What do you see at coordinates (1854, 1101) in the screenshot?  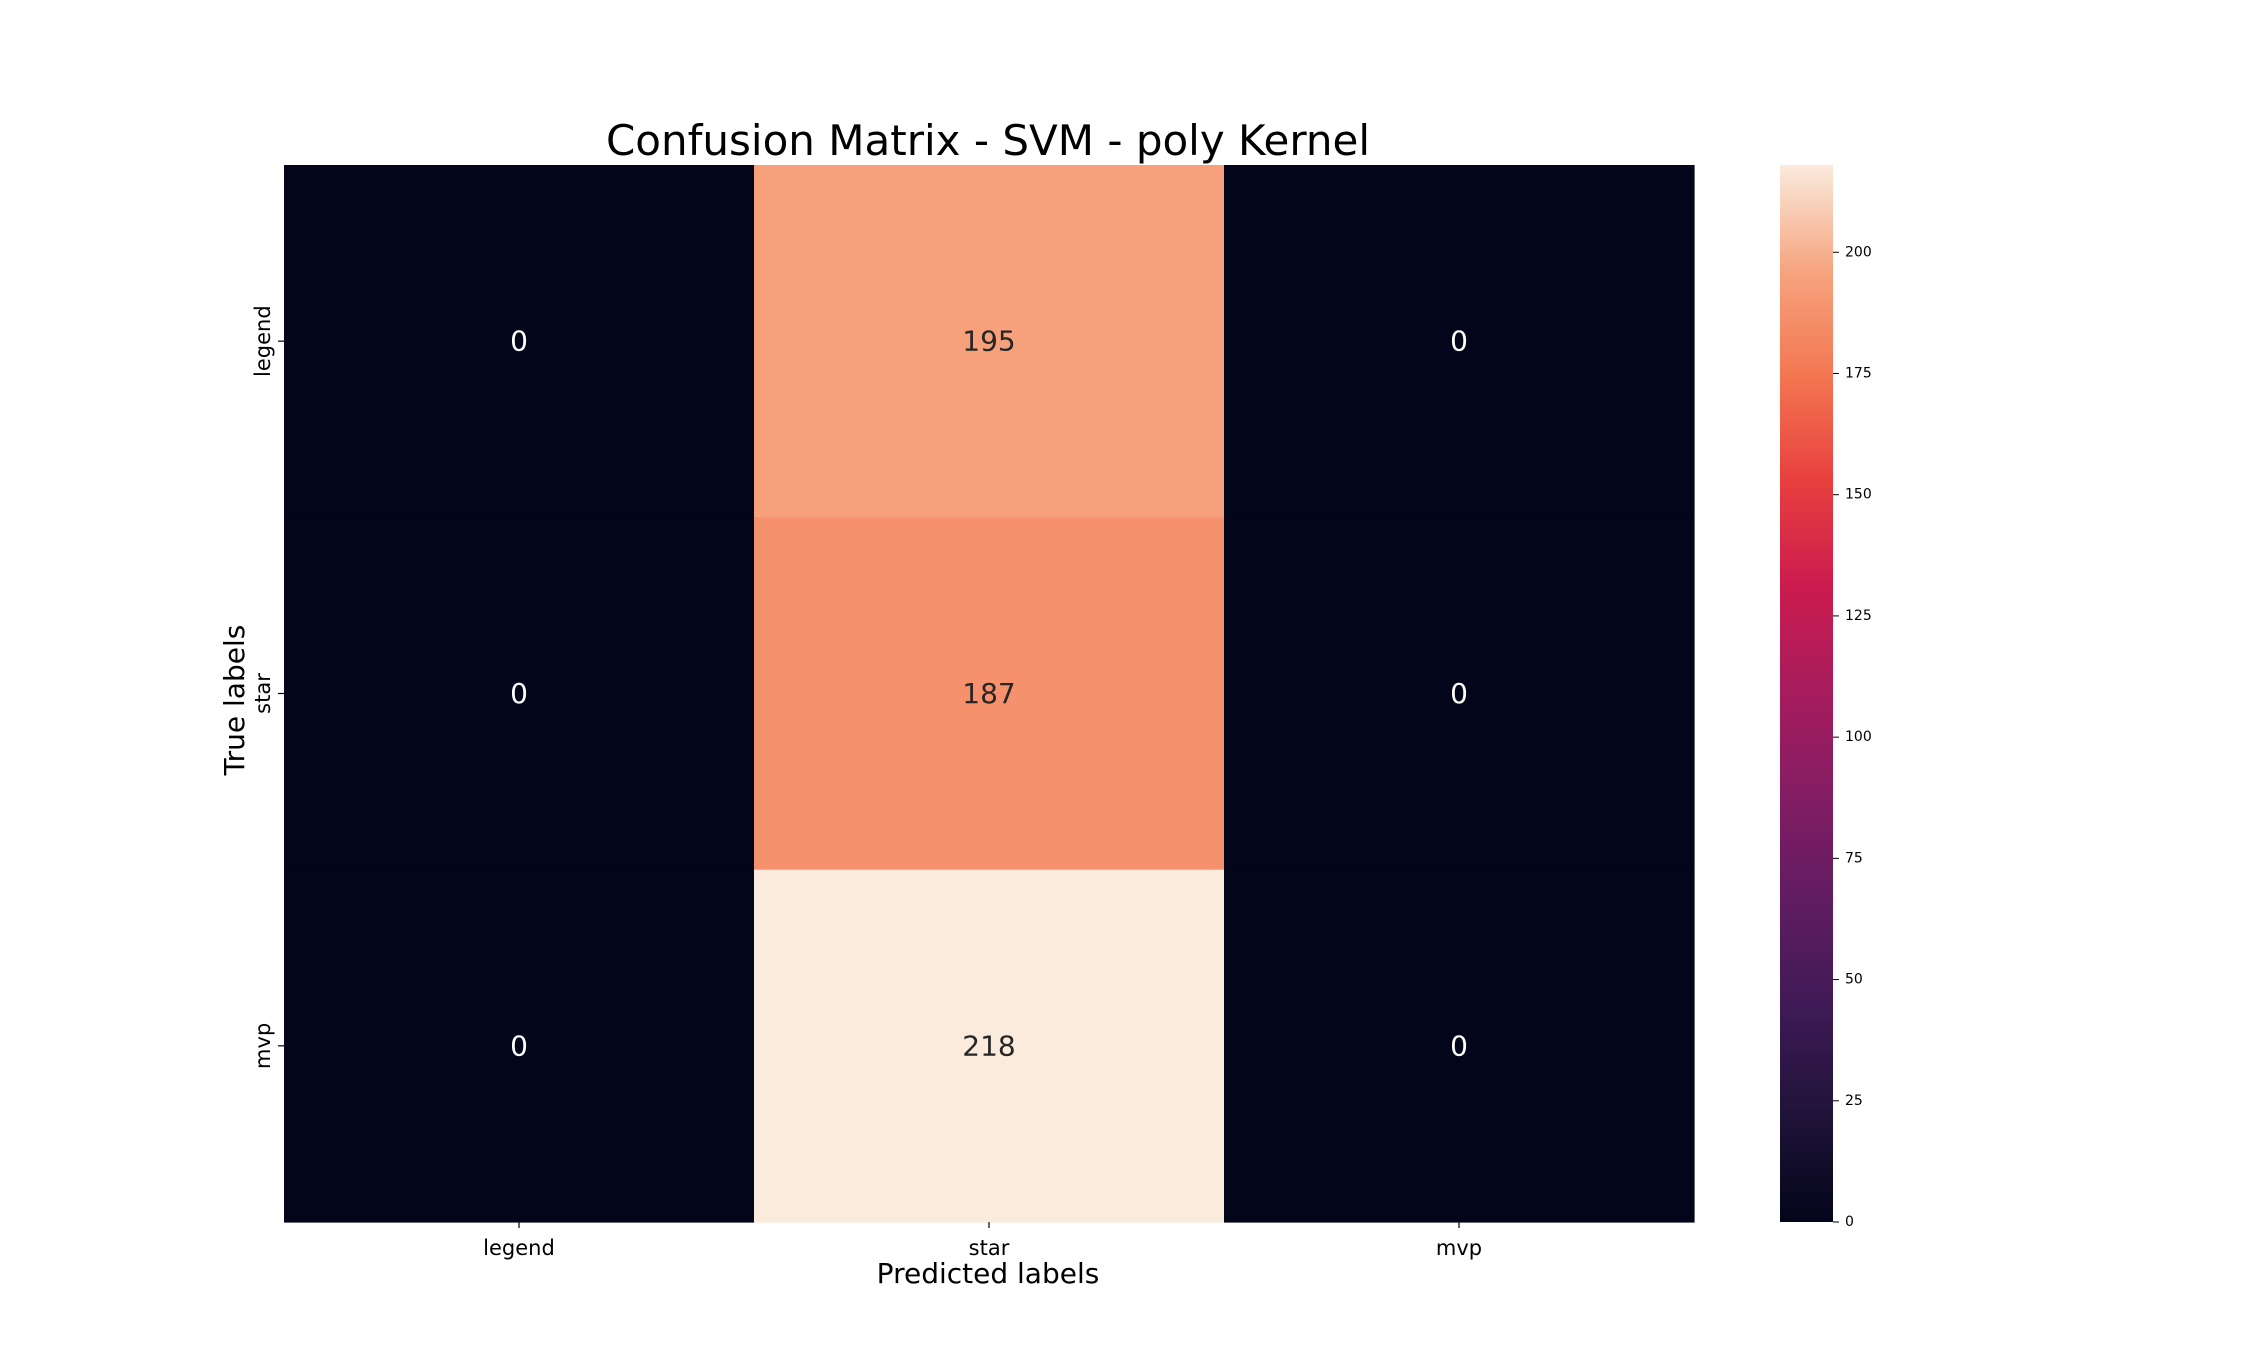 I see `colorbar-tick-label: 25` at bounding box center [1854, 1101].